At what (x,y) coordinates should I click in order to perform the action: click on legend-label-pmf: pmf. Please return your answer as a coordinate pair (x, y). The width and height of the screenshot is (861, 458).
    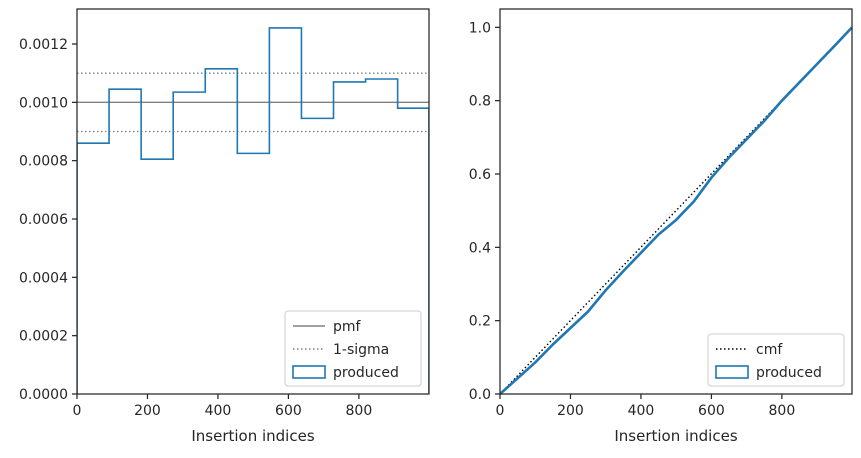
    Looking at the image, I should click on (347, 327).